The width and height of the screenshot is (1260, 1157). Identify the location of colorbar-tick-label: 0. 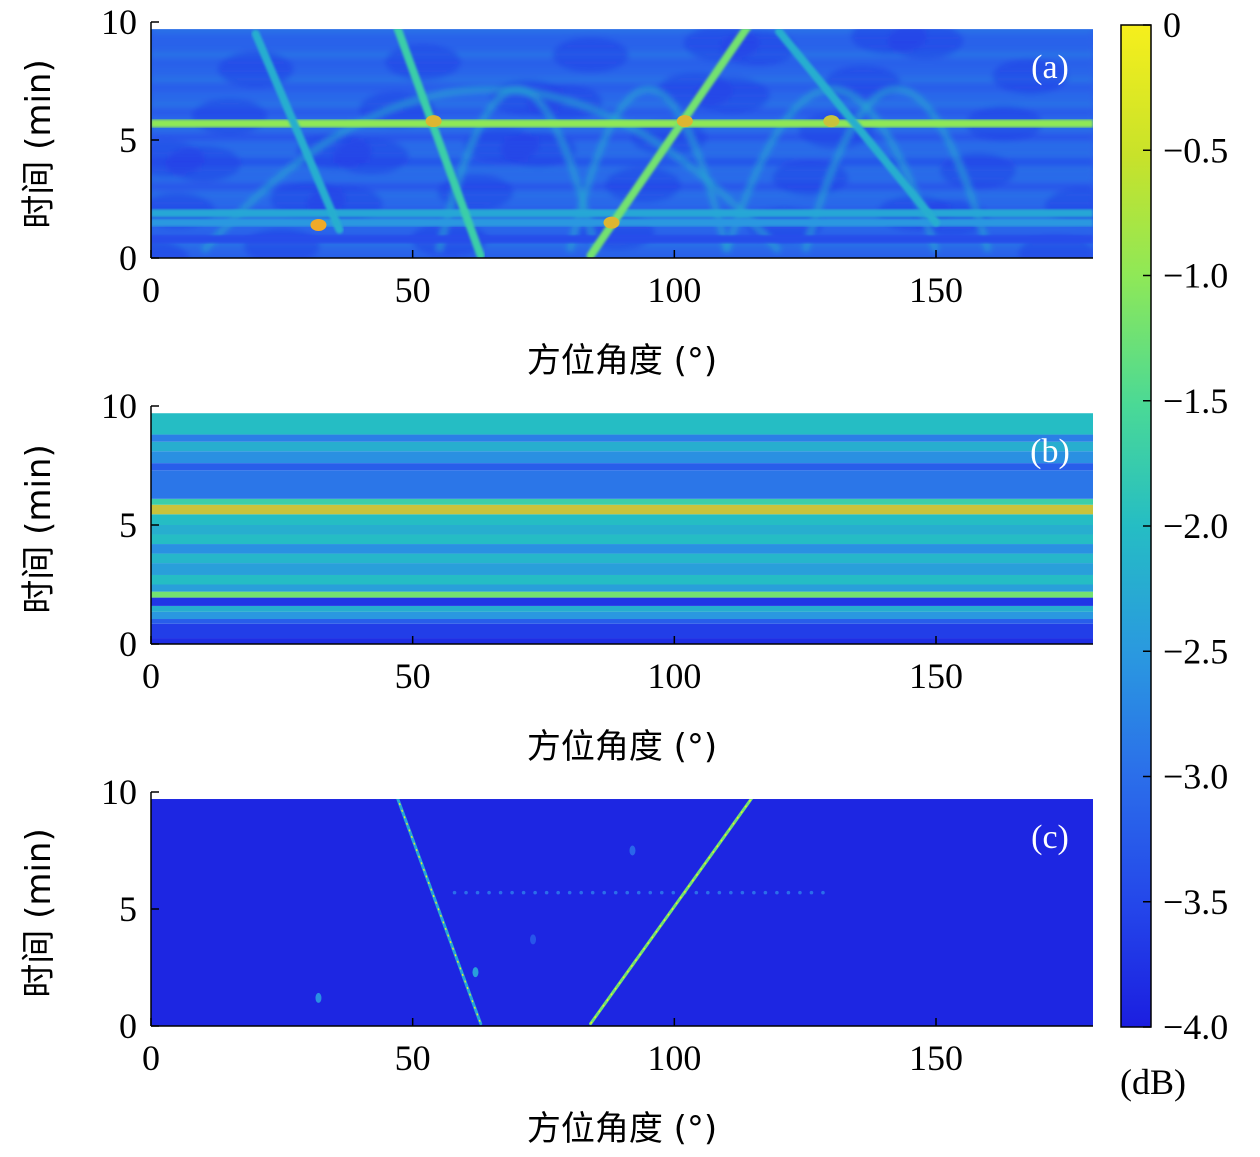
(1172, 25).